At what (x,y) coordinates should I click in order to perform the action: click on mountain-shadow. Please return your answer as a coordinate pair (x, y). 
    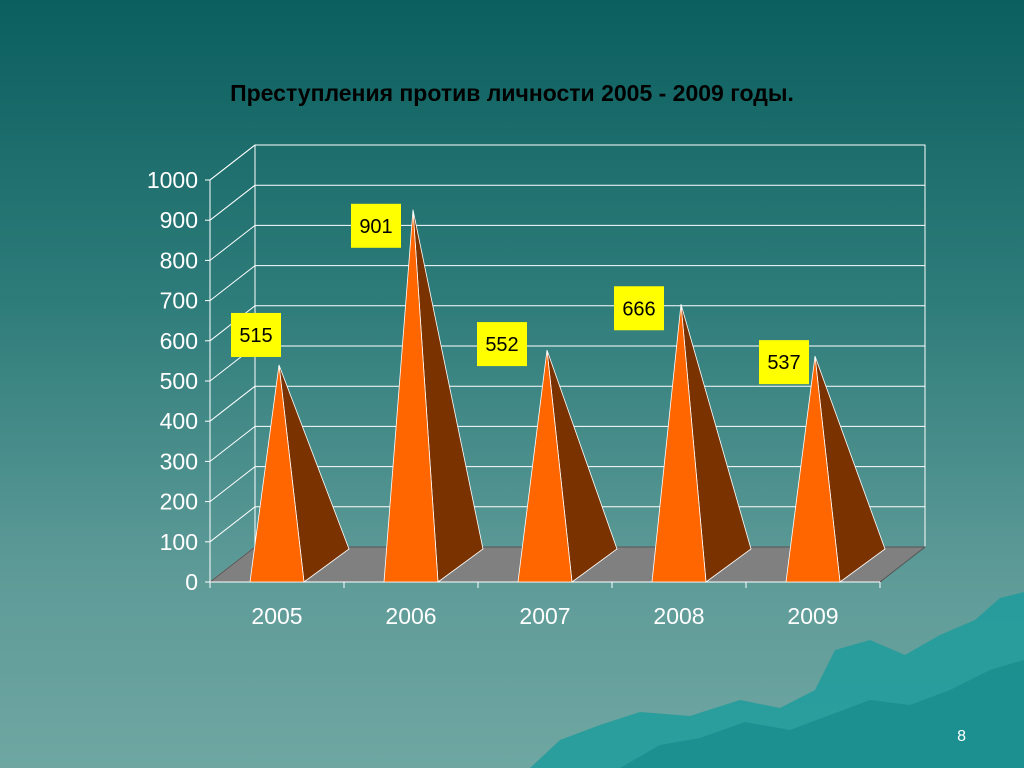
    Looking at the image, I should click on (822, 714).